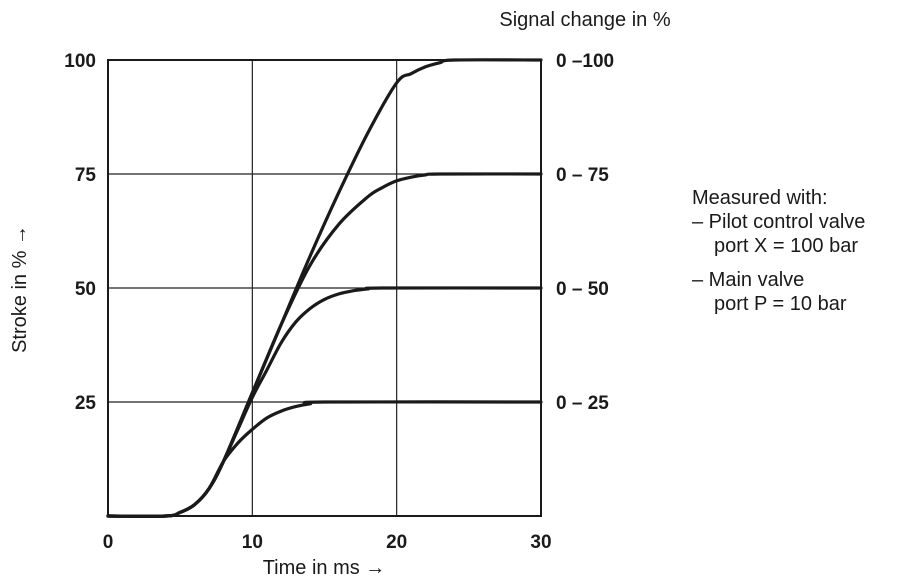 The height and width of the screenshot is (581, 902). What do you see at coordinates (748, 280) in the screenshot?
I see `note-item-main: – Main valve` at bounding box center [748, 280].